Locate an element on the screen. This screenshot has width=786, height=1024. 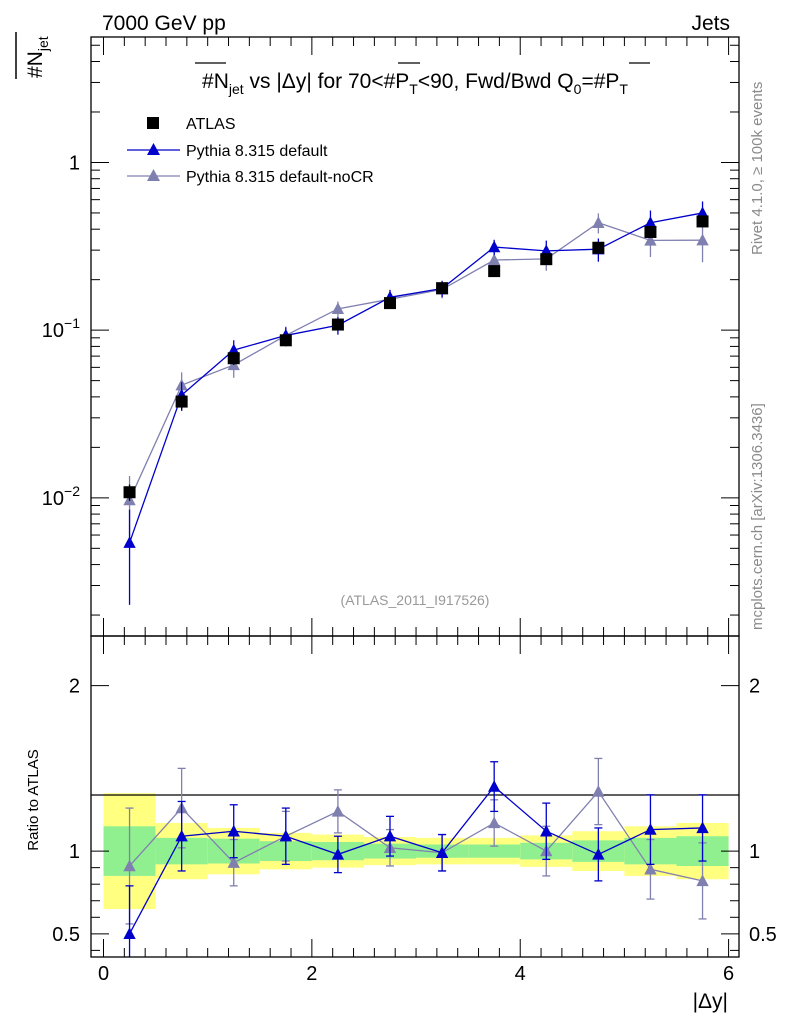
ratio-ytick-label-right: 2 is located at coordinates (754, 687).